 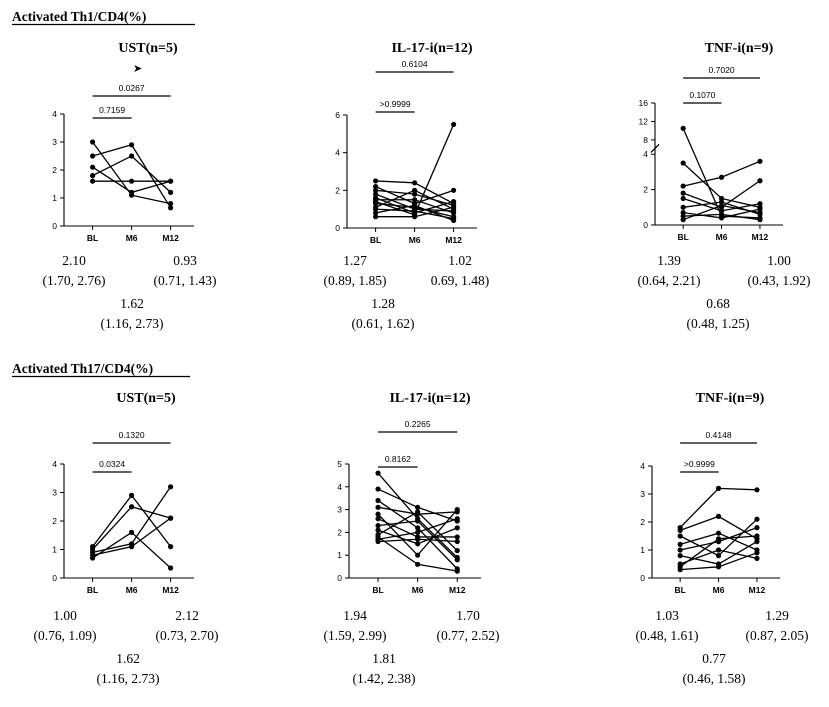 I want to click on section-title-th17-text: Activated Th17/CD4(%), so click(x=82, y=368).